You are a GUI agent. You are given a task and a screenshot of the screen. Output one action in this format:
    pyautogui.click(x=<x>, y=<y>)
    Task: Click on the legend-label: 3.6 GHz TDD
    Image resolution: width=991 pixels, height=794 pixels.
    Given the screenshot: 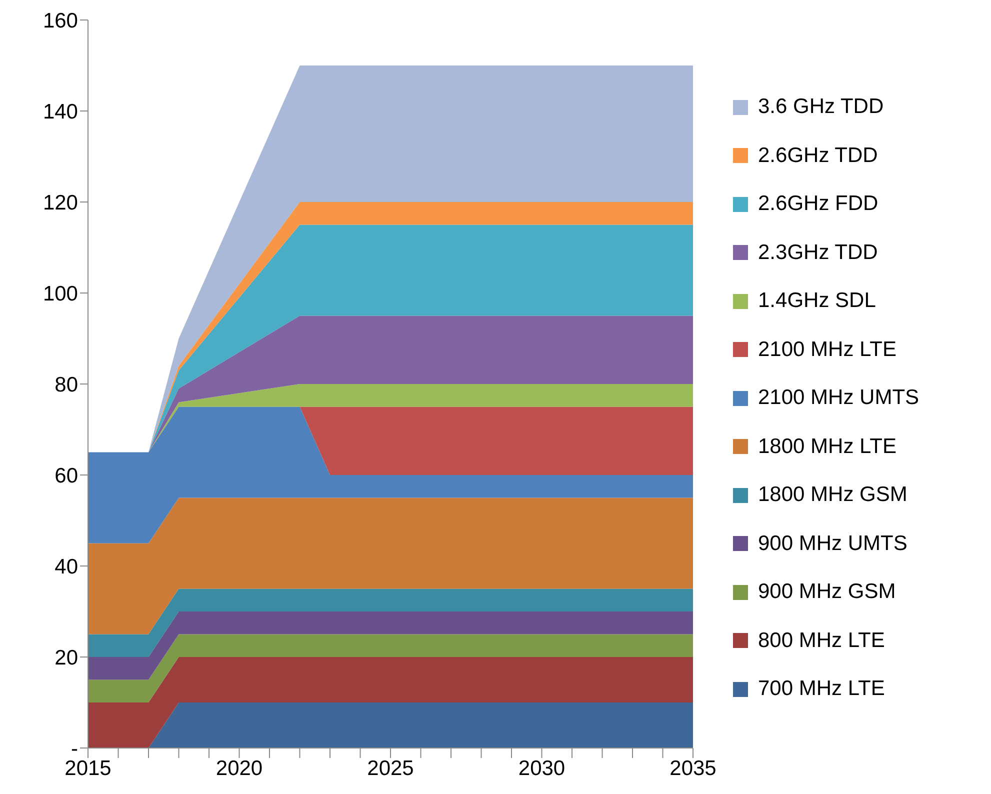 What is the action you would take?
    pyautogui.click(x=821, y=107)
    